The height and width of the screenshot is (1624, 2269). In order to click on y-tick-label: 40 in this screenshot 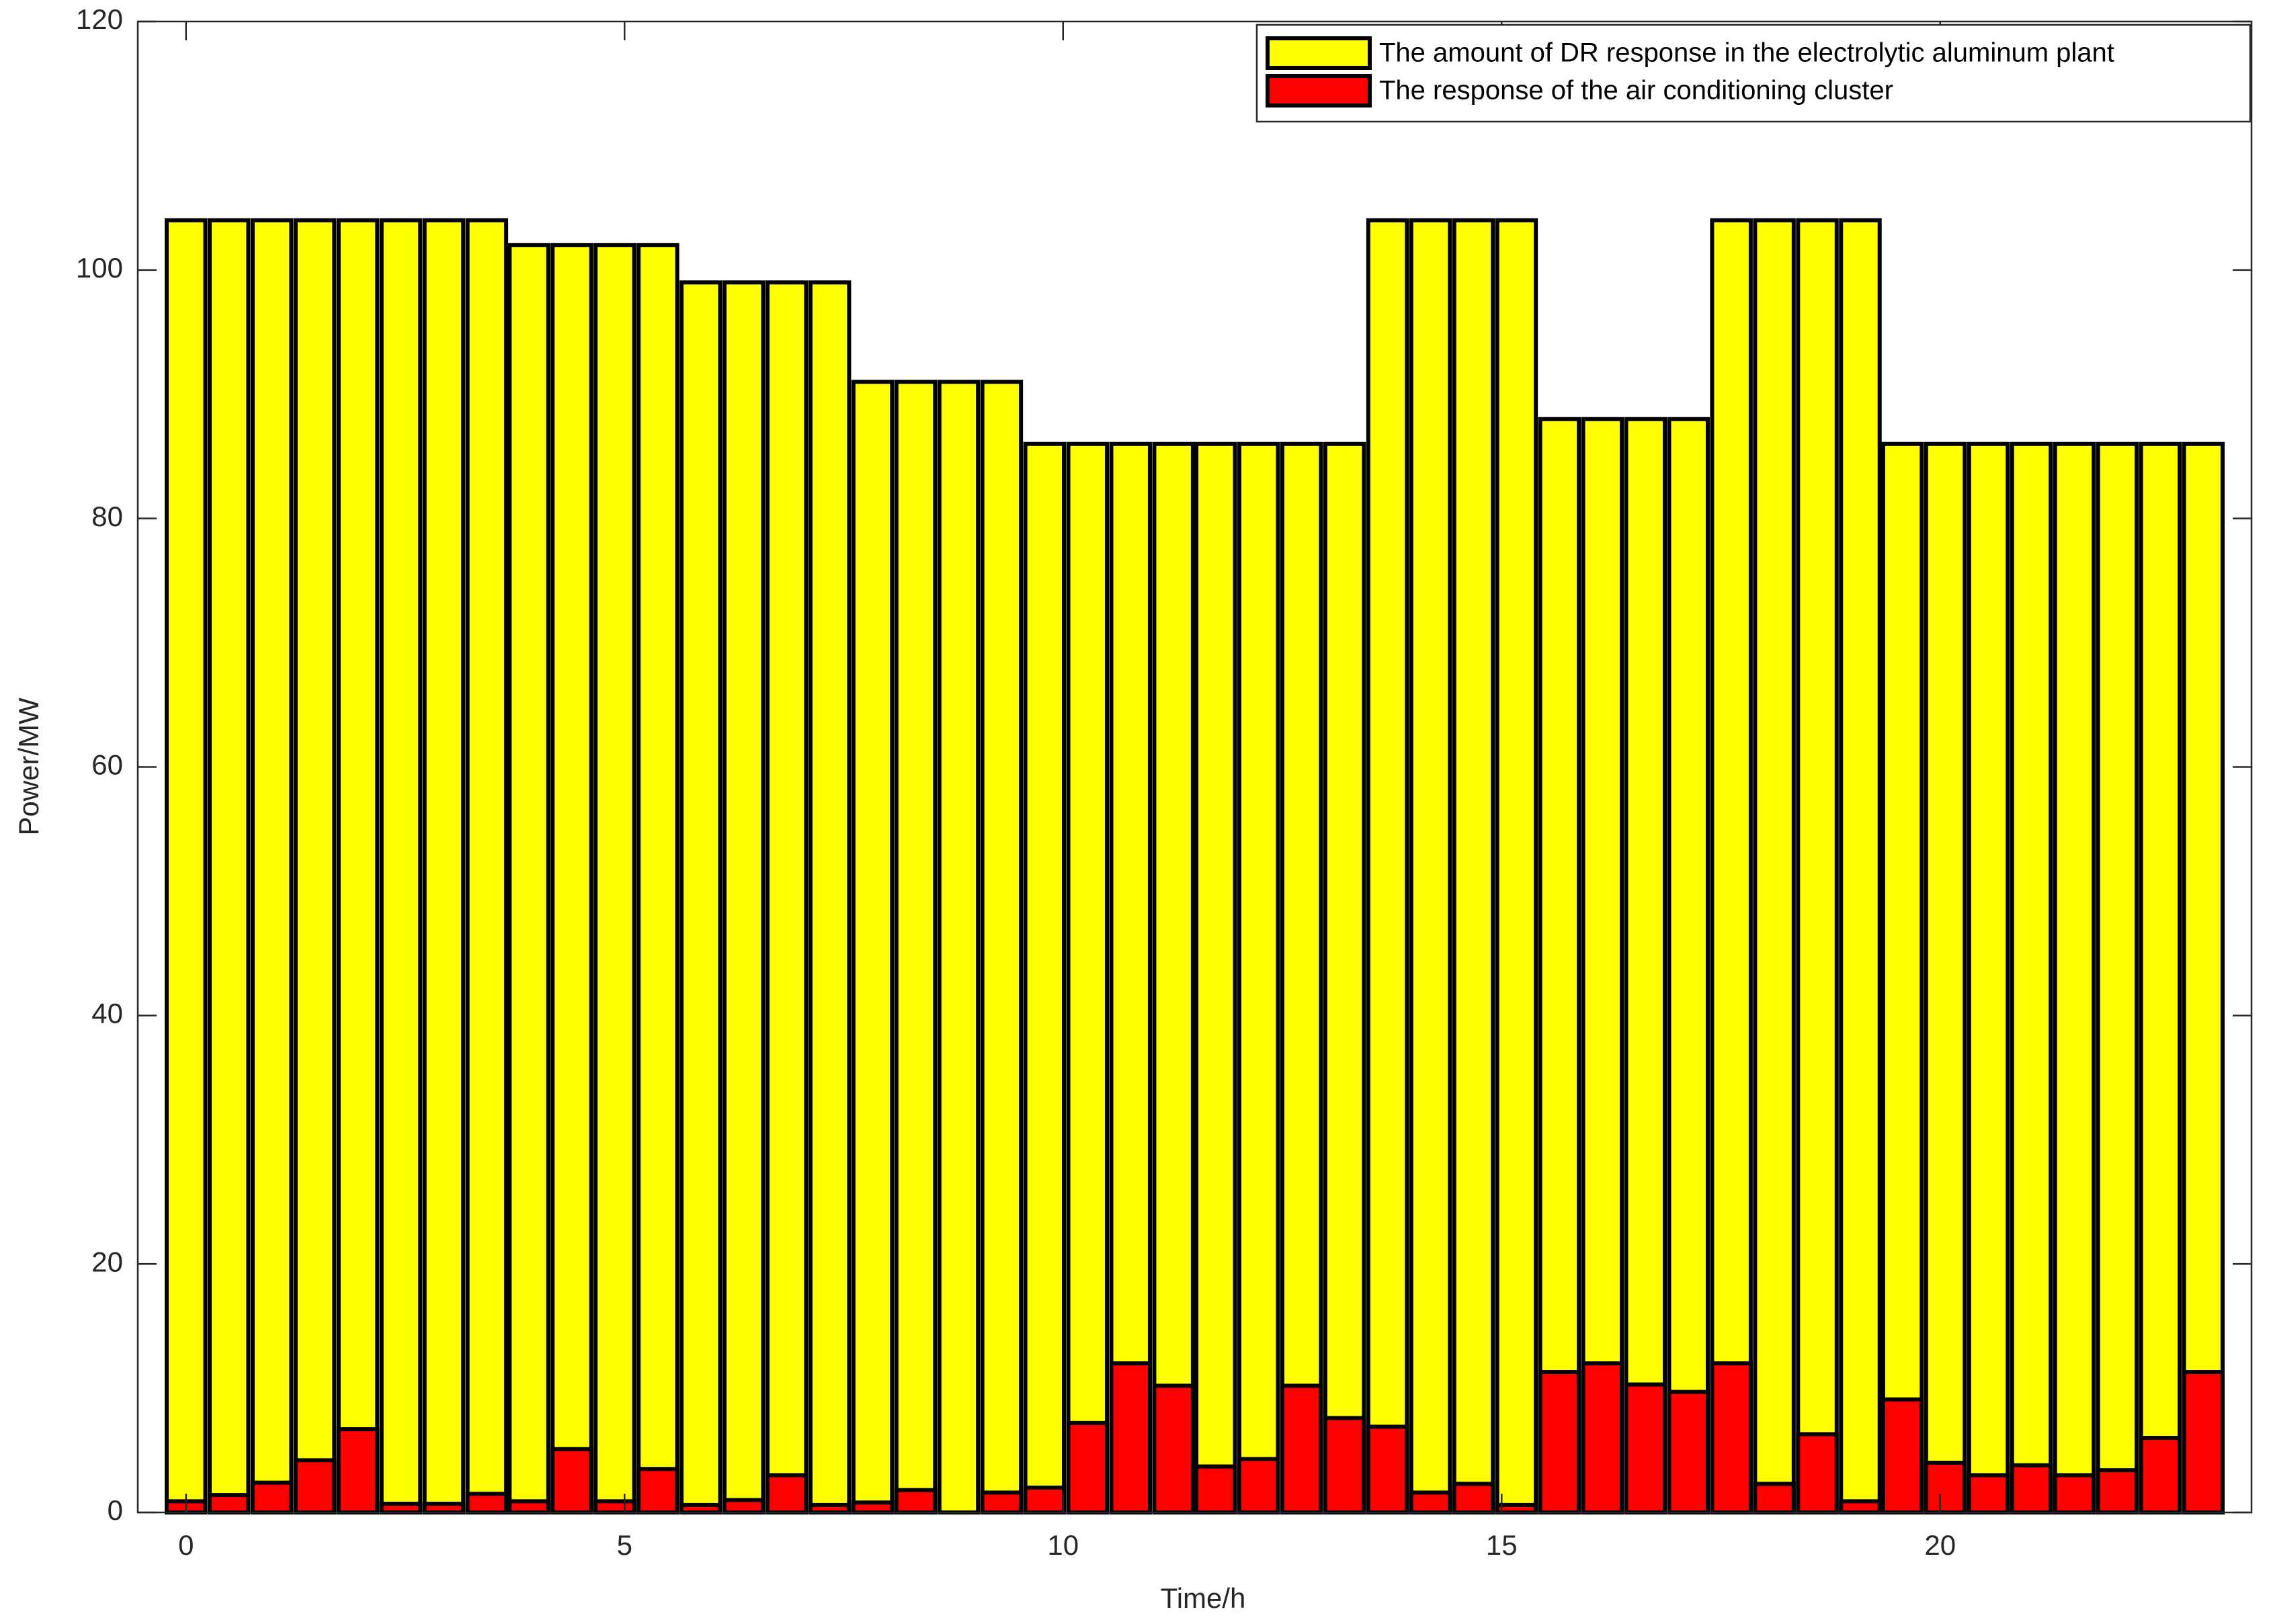, I will do `click(107, 1013)`.